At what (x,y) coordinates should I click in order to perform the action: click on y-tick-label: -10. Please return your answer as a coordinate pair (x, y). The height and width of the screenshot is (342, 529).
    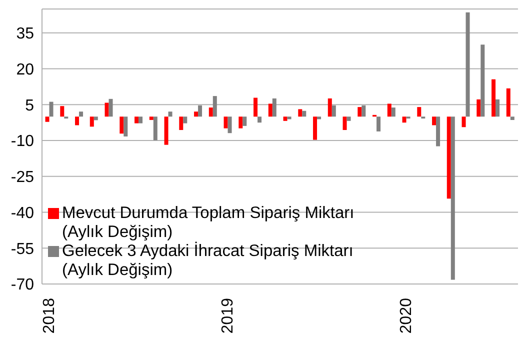
    Looking at the image, I should click on (22, 141).